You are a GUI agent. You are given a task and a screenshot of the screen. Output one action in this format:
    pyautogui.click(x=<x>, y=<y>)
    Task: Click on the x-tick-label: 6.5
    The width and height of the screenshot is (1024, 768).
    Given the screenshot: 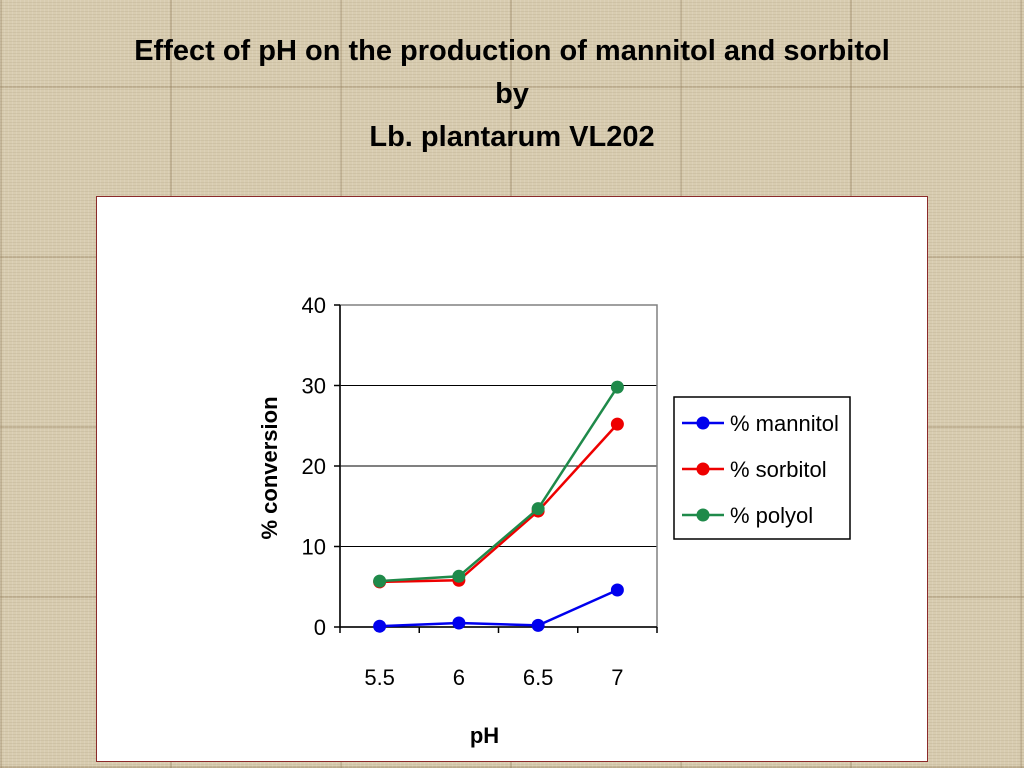 What is the action you would take?
    pyautogui.click(x=538, y=677)
    